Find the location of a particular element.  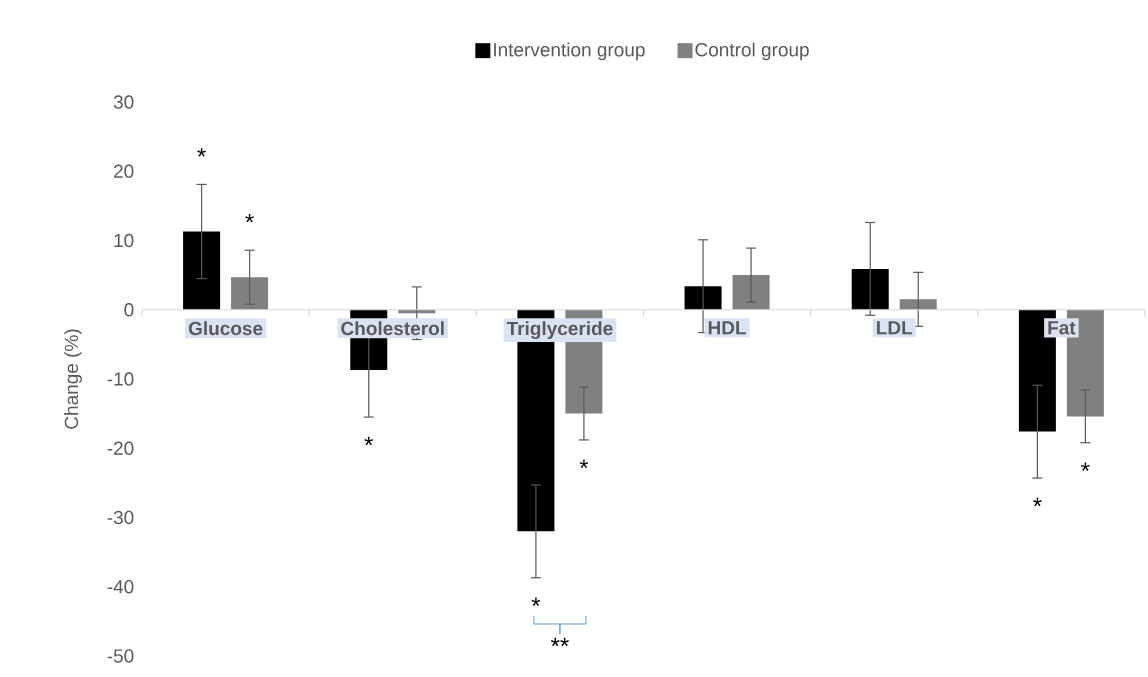

legend-label: Control group is located at coordinates (752, 51).